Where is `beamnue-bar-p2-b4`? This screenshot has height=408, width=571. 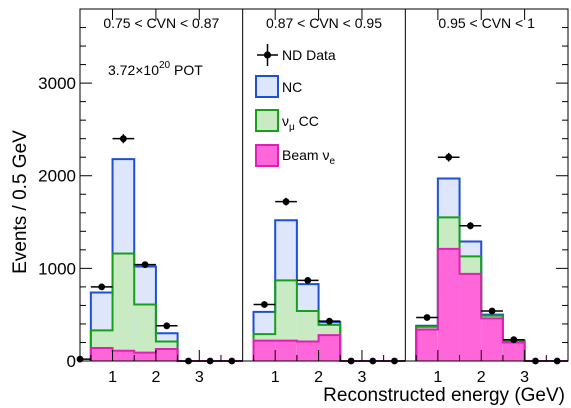 beamnue-bar-p2-b4 is located at coordinates (329, 348).